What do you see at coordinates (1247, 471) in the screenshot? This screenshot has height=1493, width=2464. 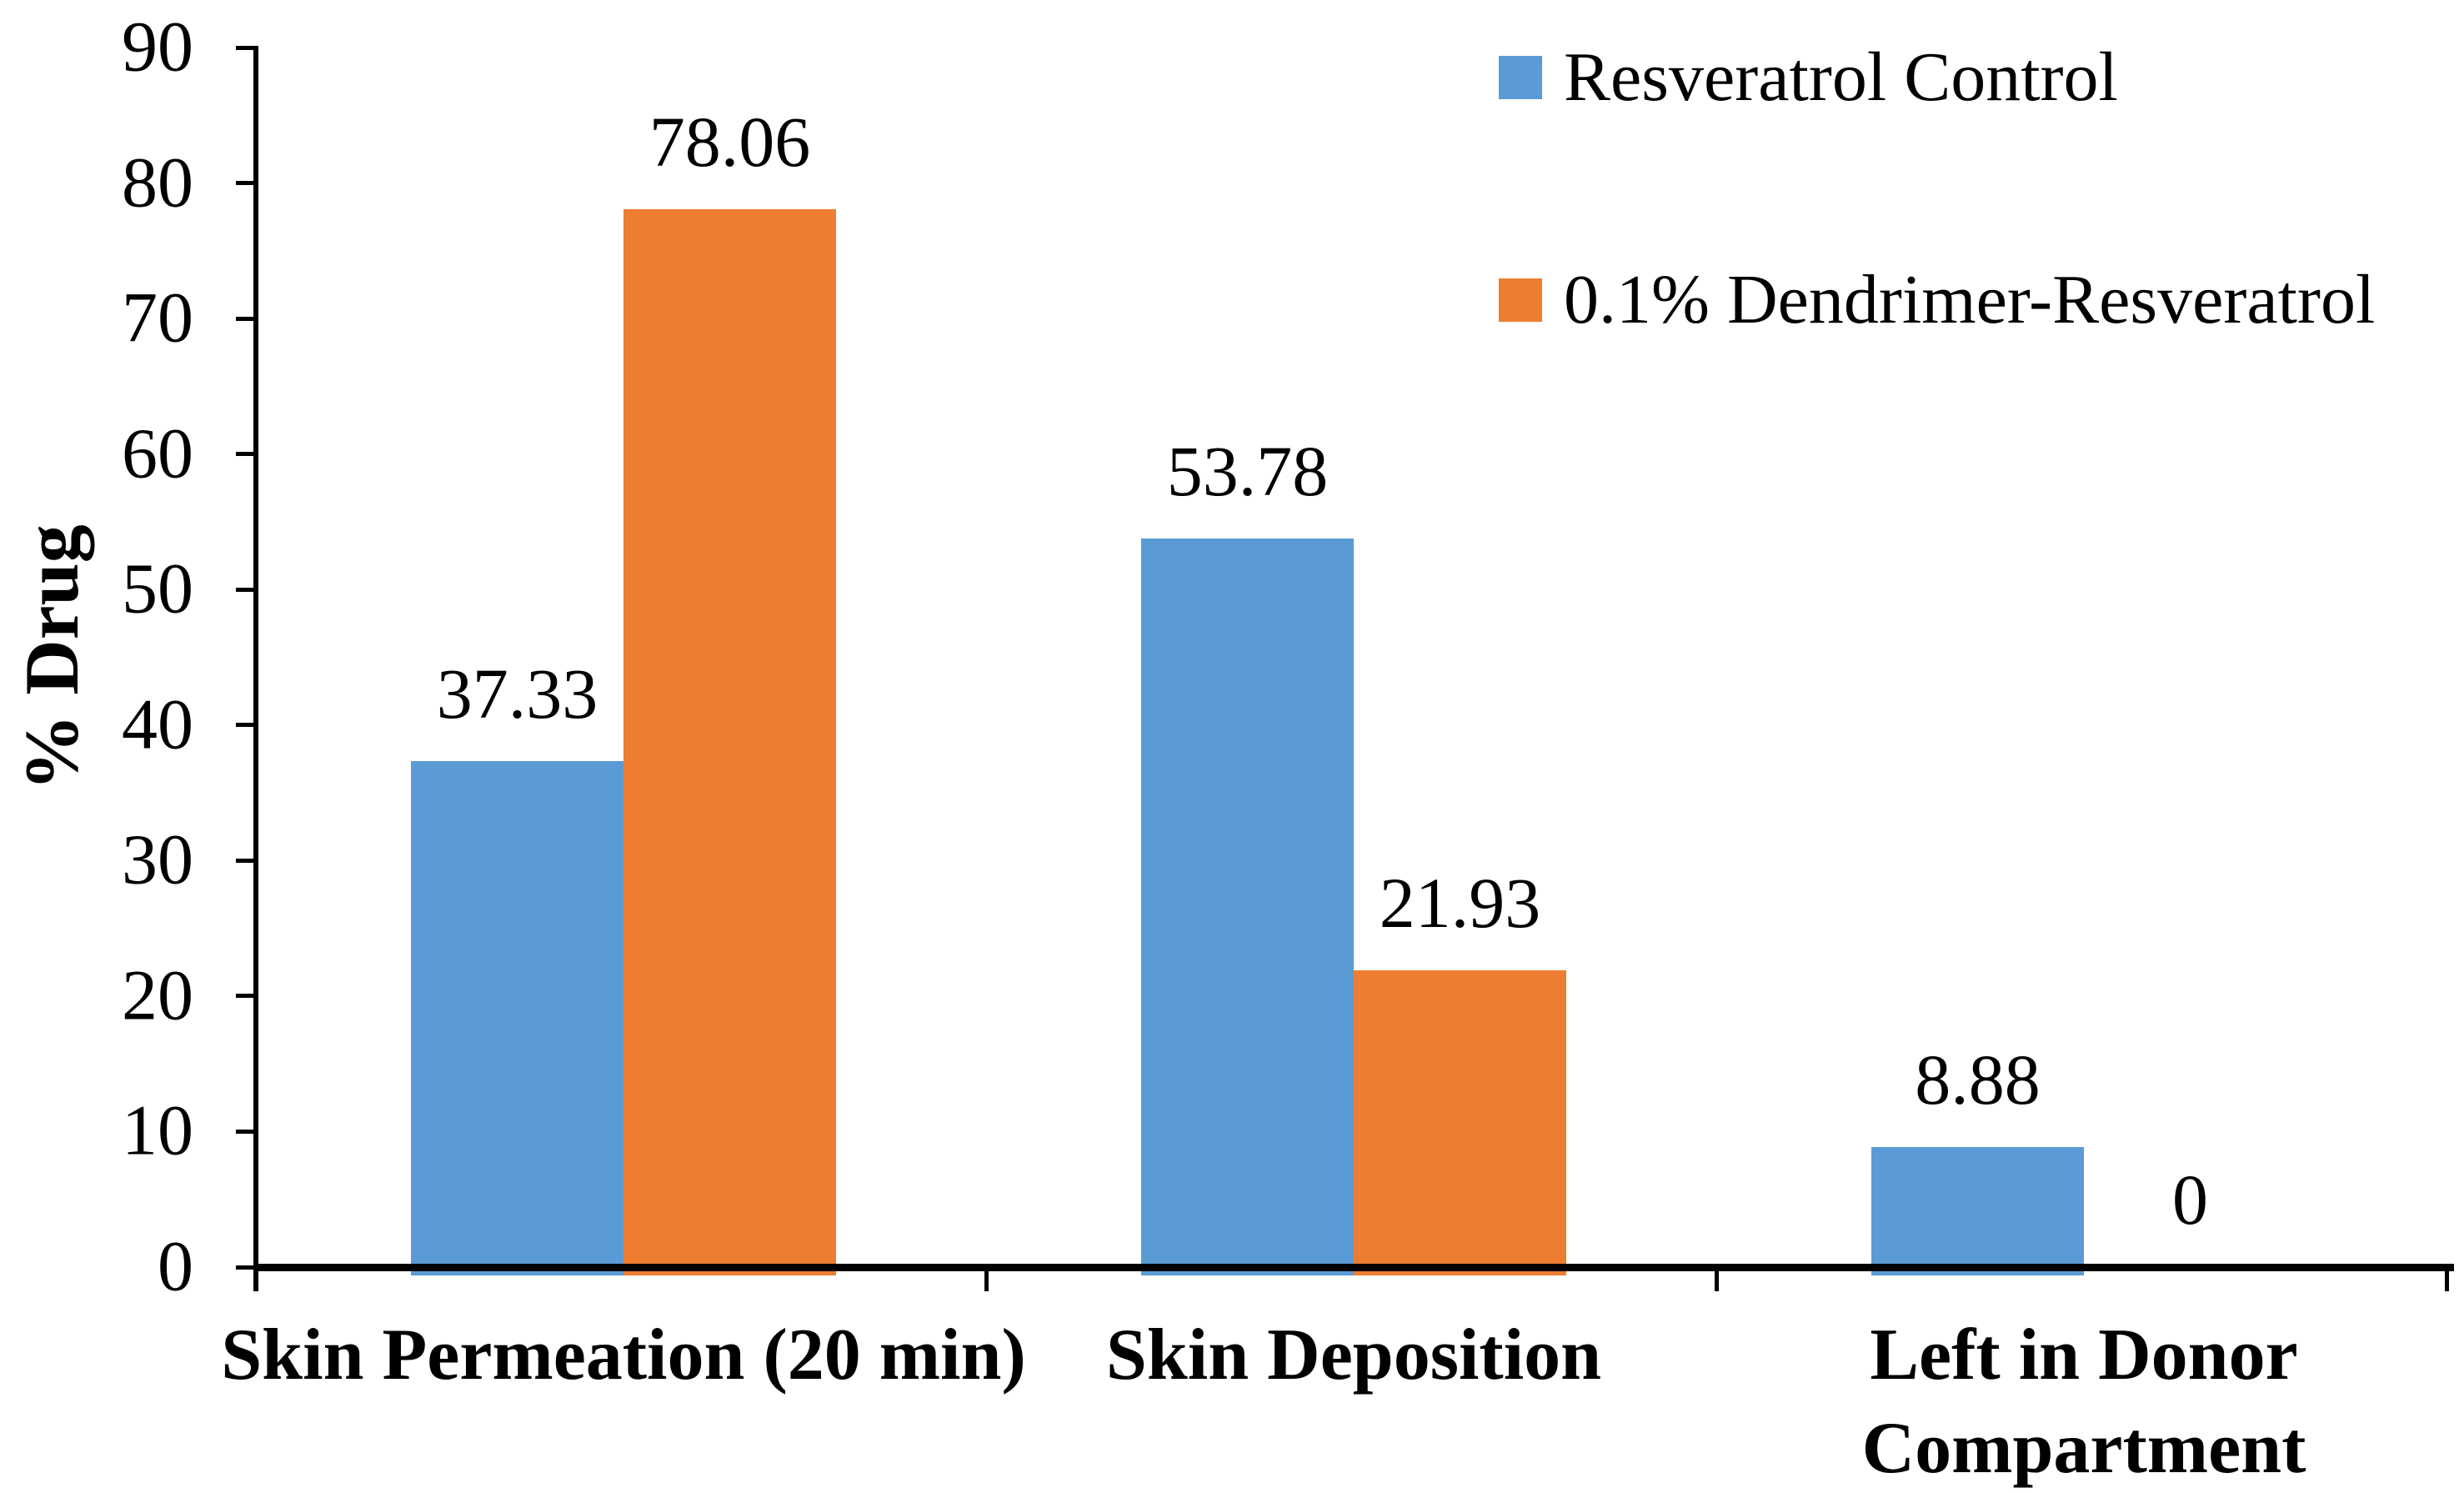 I see `bar-value-label: 53.78` at bounding box center [1247, 471].